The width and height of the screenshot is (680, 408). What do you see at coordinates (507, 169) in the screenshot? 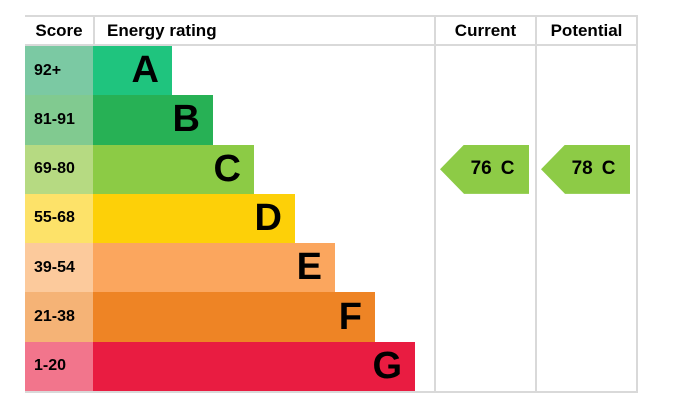
I see `current-rating-band: C` at bounding box center [507, 169].